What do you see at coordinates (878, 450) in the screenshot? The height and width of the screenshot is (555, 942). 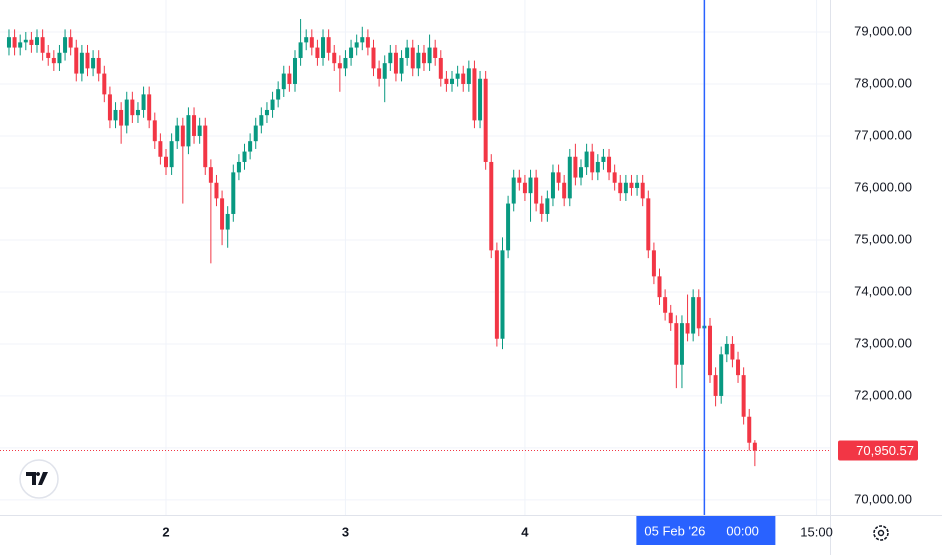 I see `last-price-box` at bounding box center [878, 450].